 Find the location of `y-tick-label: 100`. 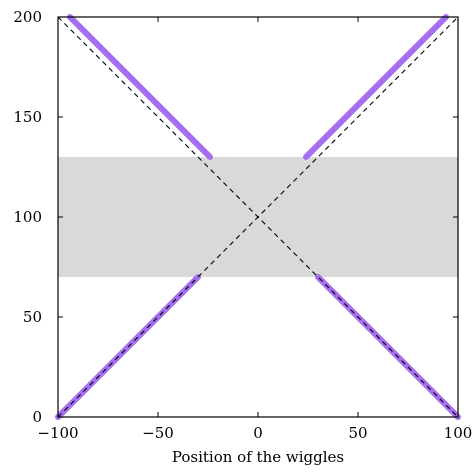

y-tick-label: 100 is located at coordinates (27, 217).